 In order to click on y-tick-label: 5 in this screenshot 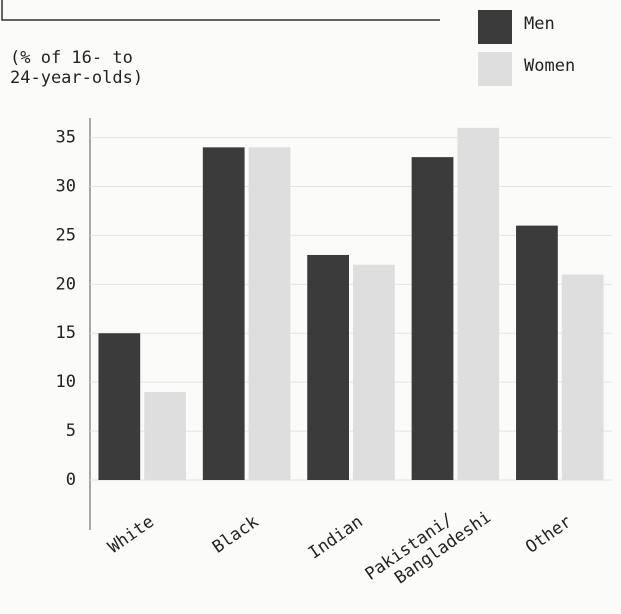, I will do `click(71, 431)`.